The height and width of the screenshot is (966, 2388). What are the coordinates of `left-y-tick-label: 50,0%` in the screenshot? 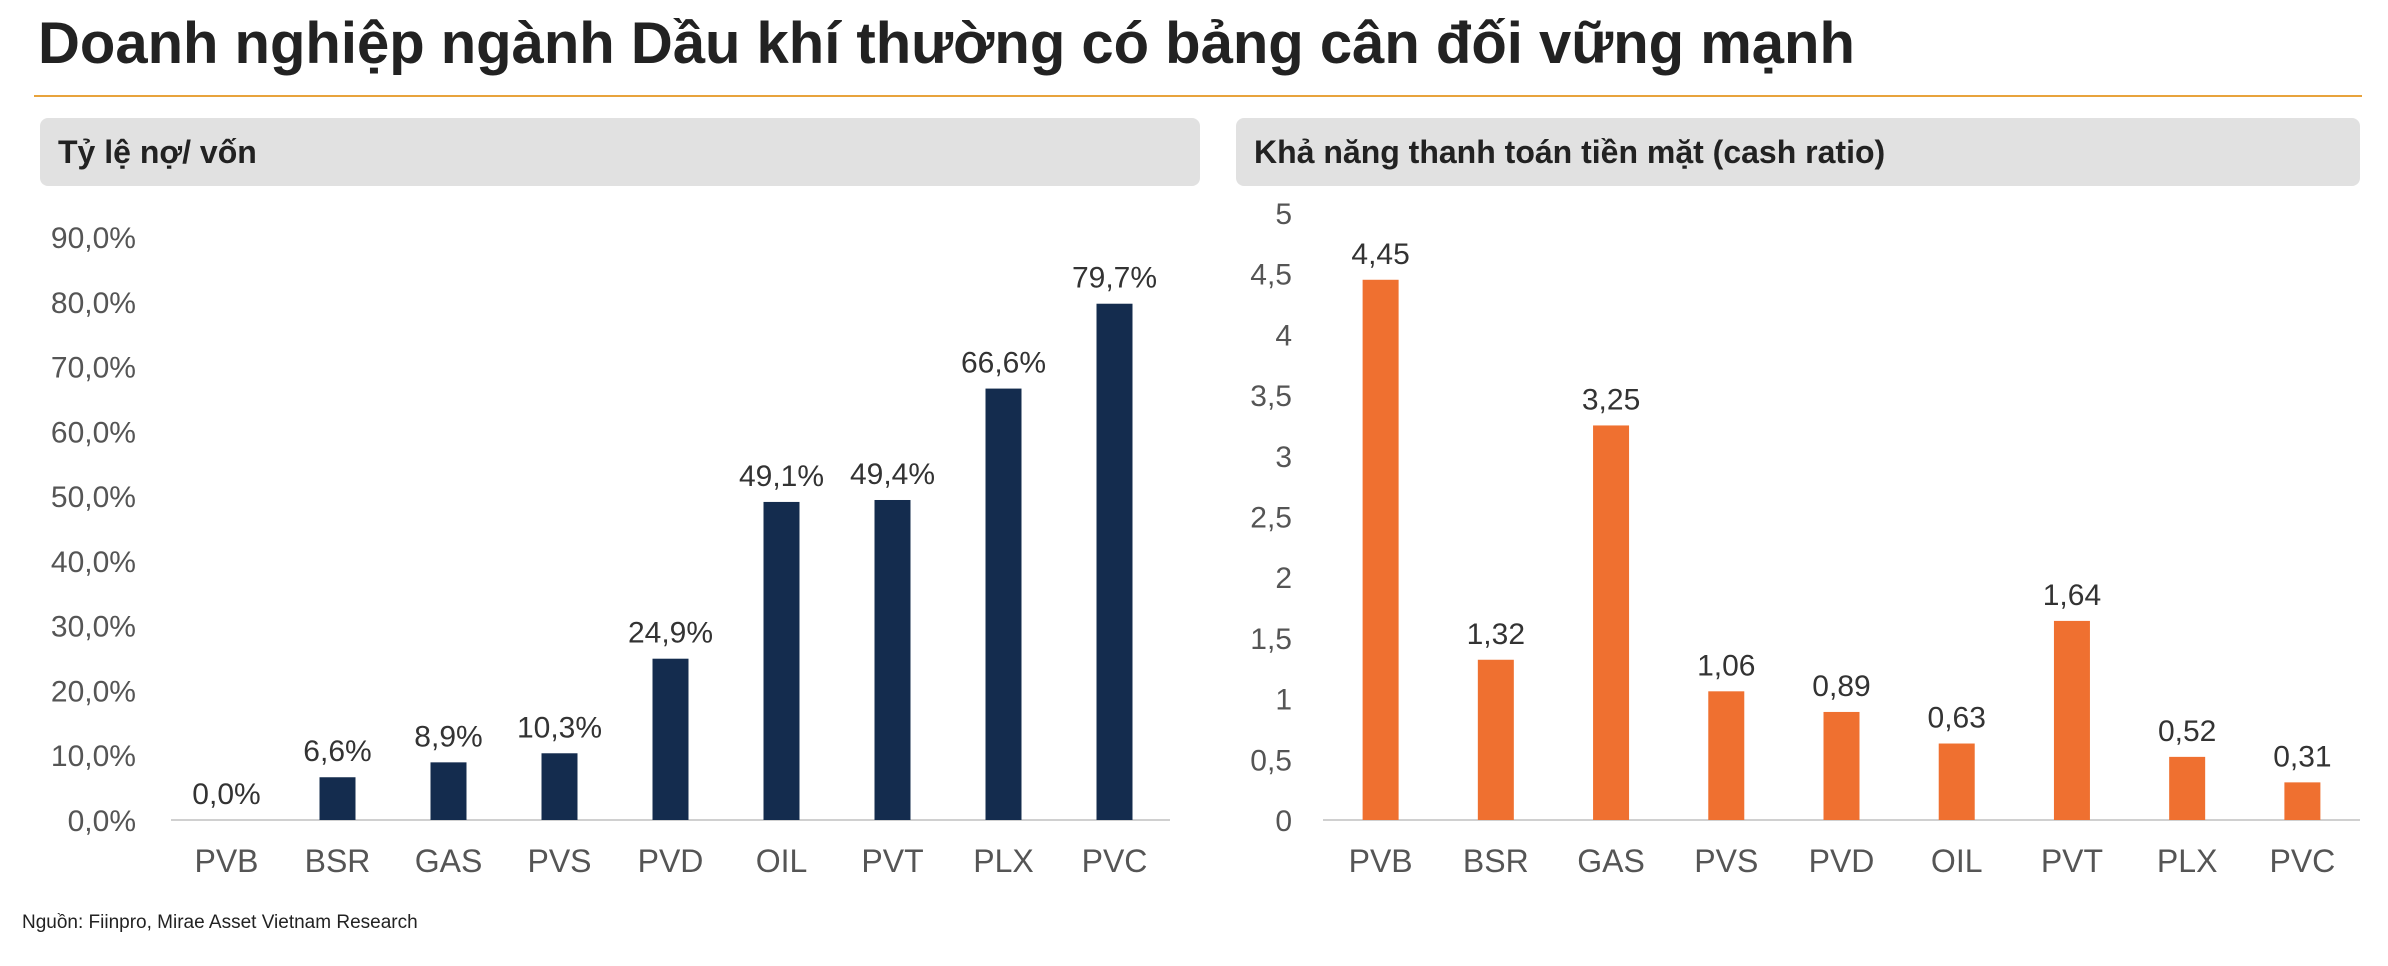 It's located at (93, 497).